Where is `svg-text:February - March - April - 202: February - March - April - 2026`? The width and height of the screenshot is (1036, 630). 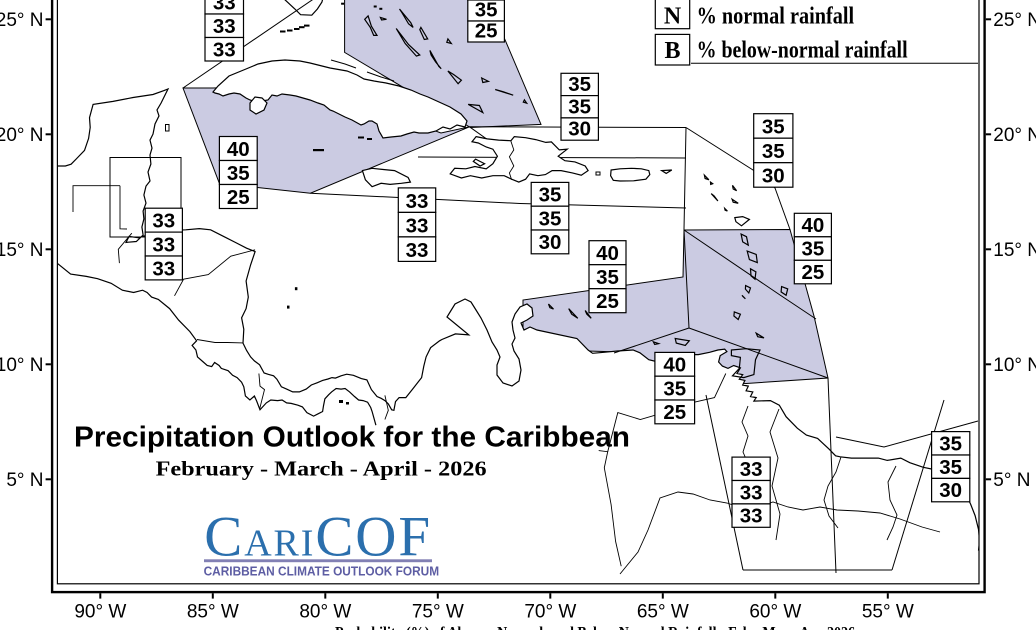 svg-text:February - March - April - 202: February - March - April - 2026 is located at coordinates (321, 469).